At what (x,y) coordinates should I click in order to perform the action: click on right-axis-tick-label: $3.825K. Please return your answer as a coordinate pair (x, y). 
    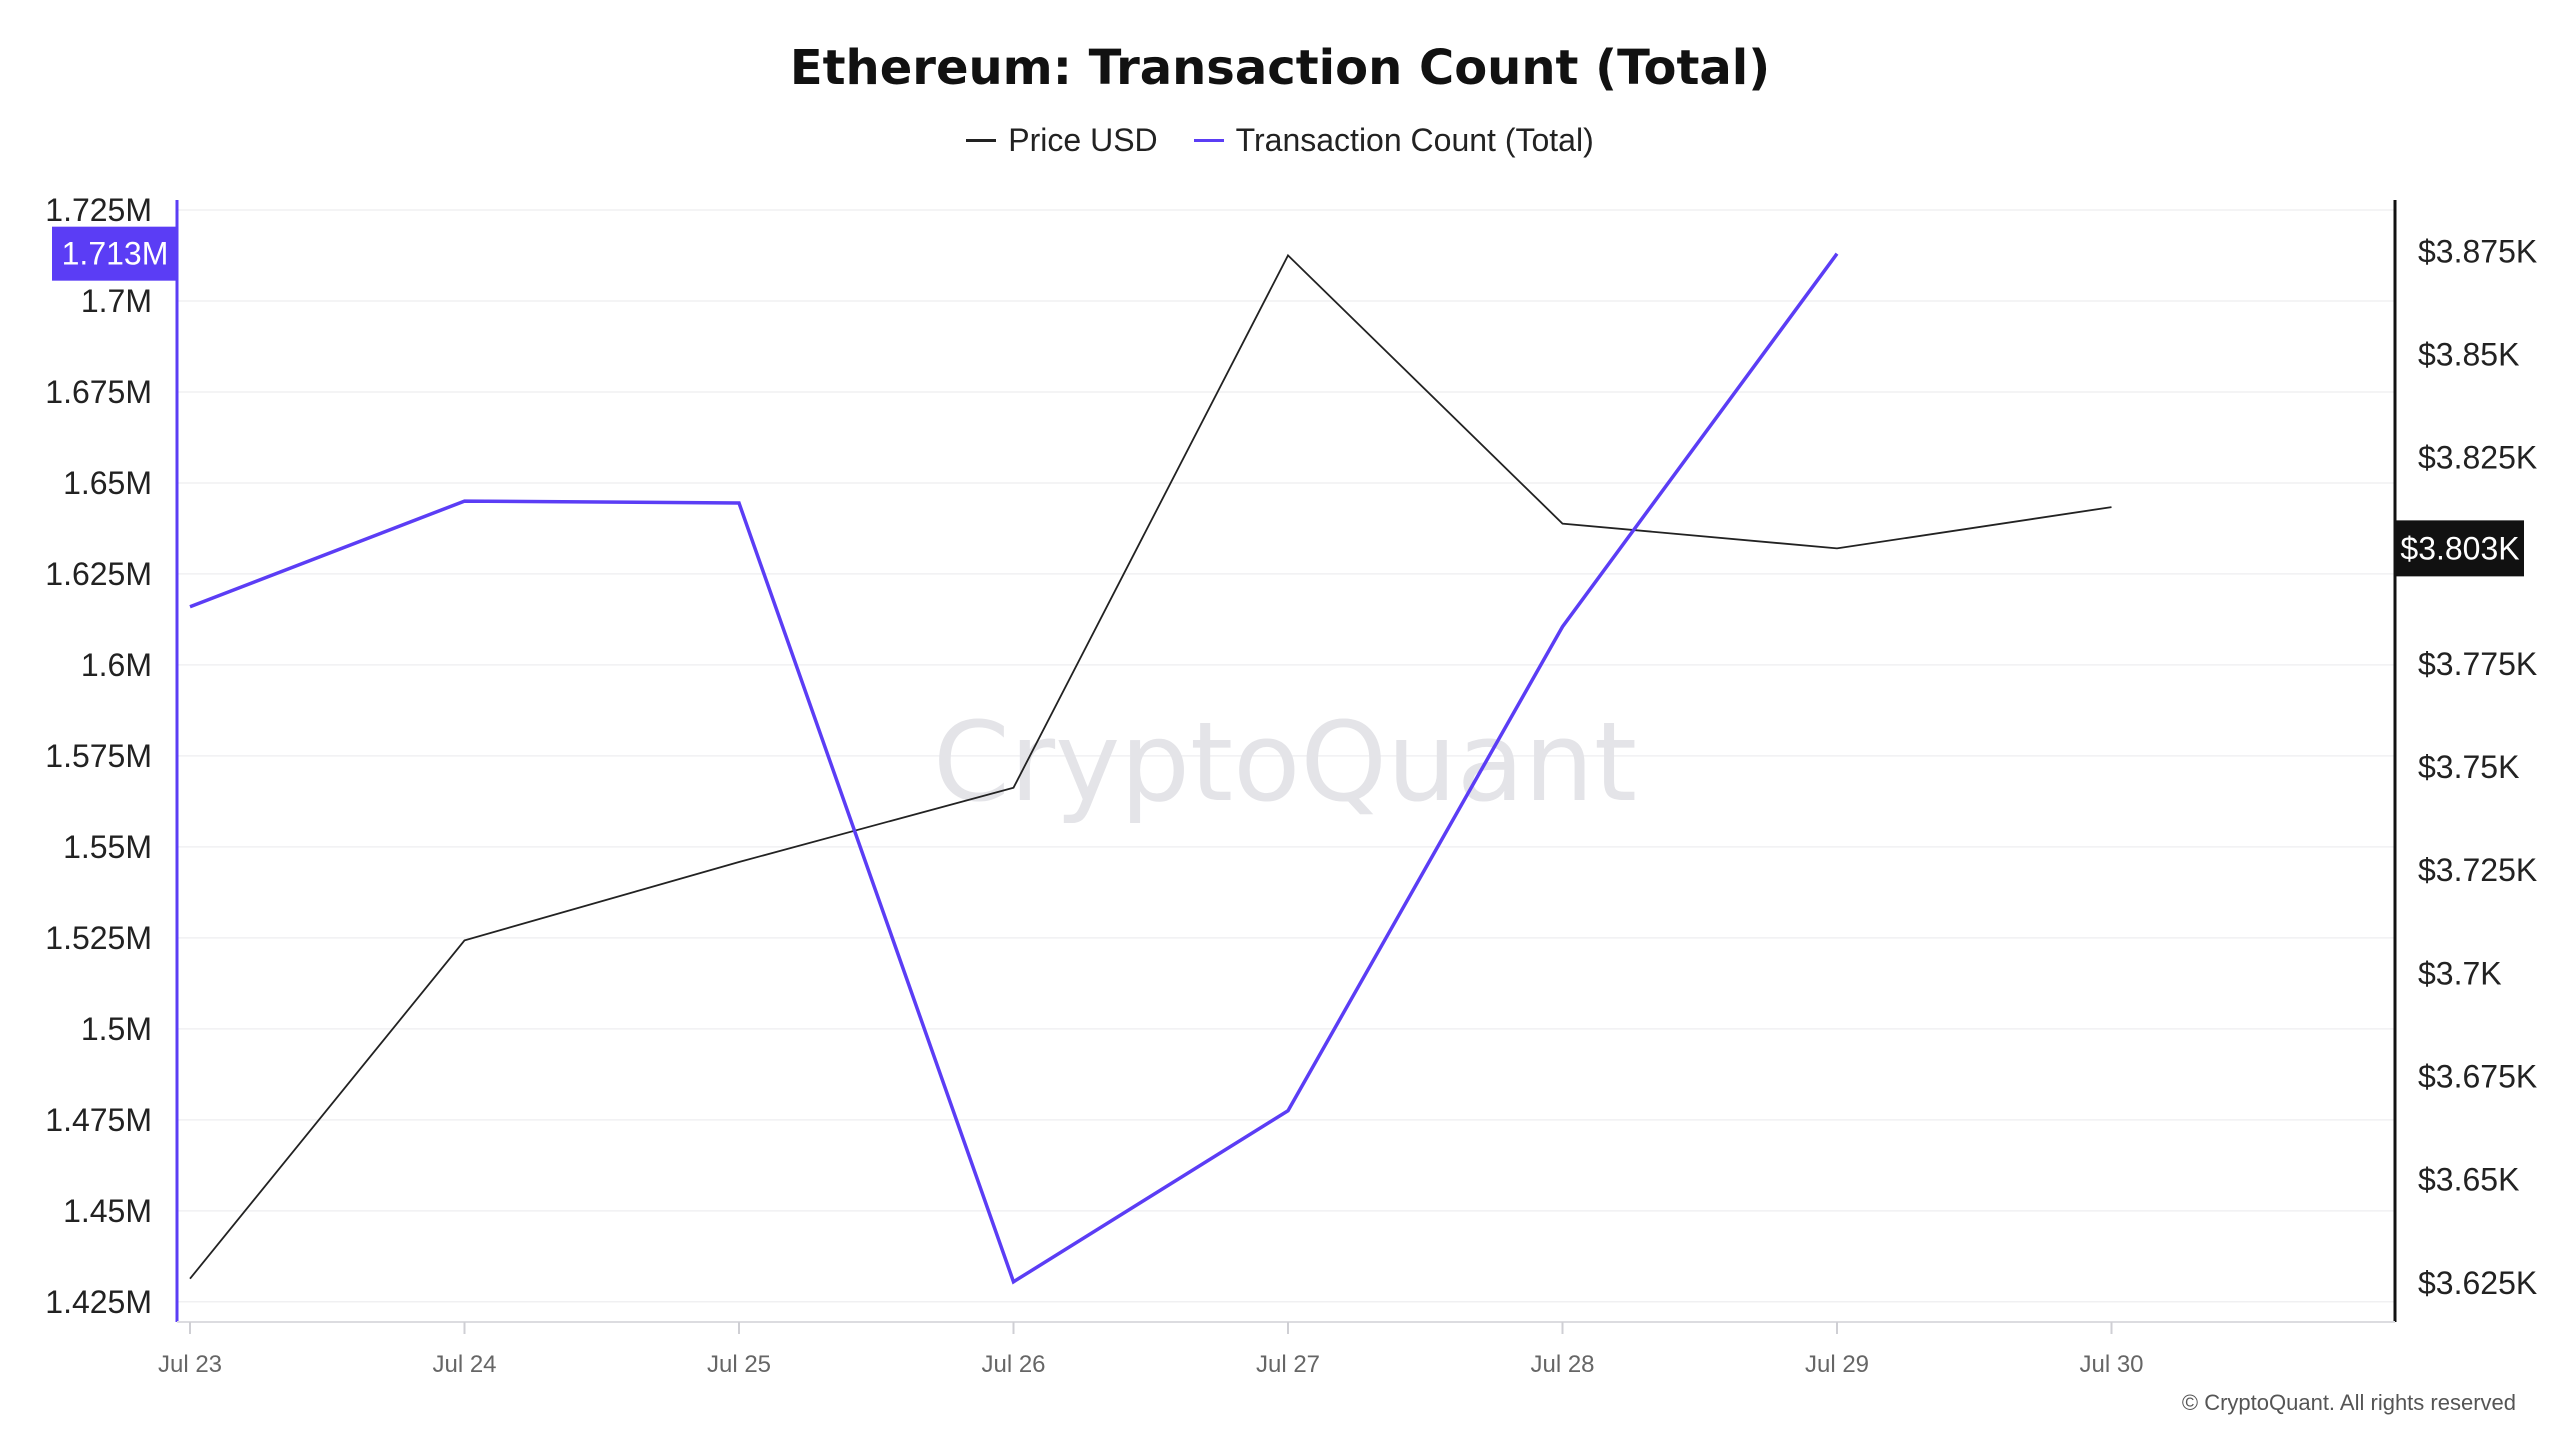
    Looking at the image, I should click on (2477, 458).